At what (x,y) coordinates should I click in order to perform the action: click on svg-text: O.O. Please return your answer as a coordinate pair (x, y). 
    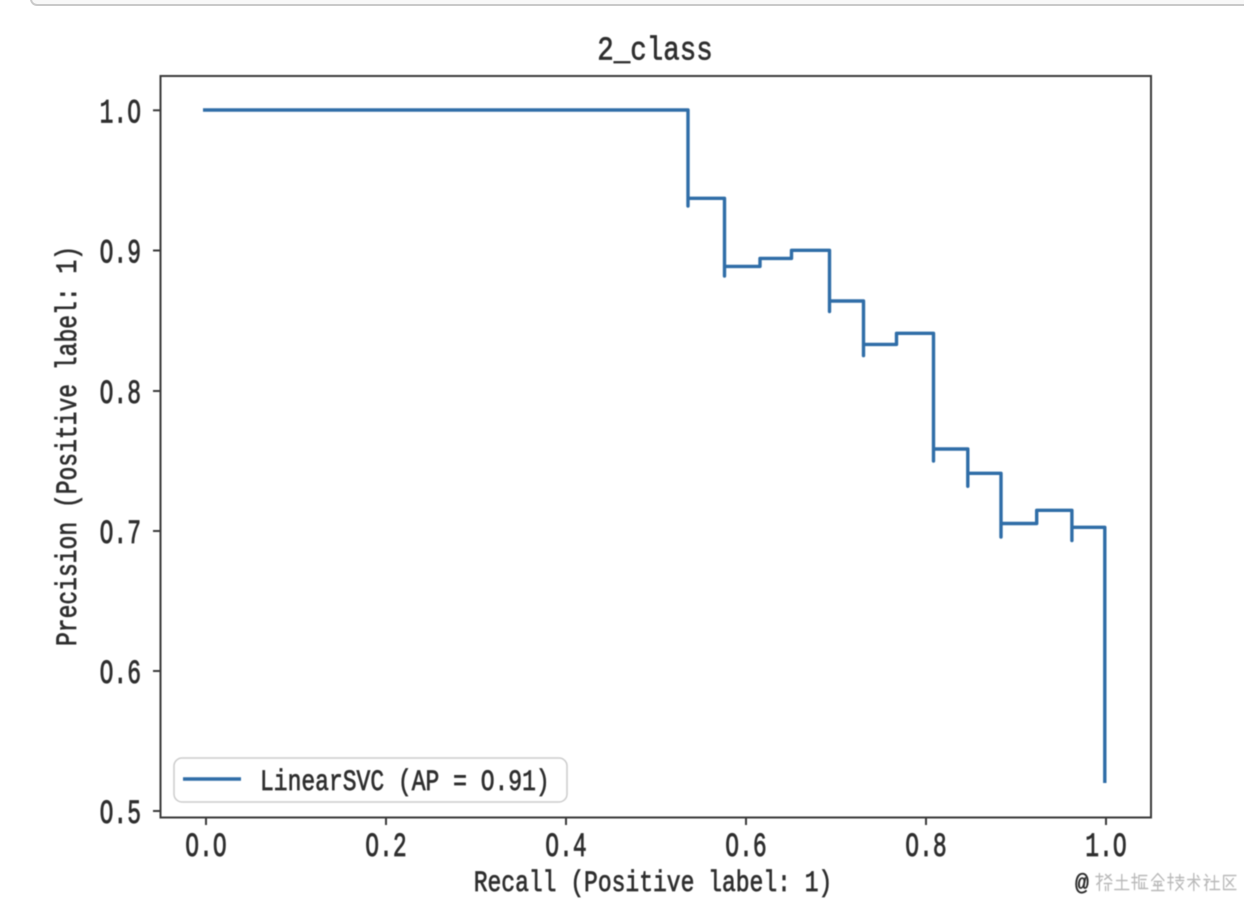
    Looking at the image, I should click on (205, 847).